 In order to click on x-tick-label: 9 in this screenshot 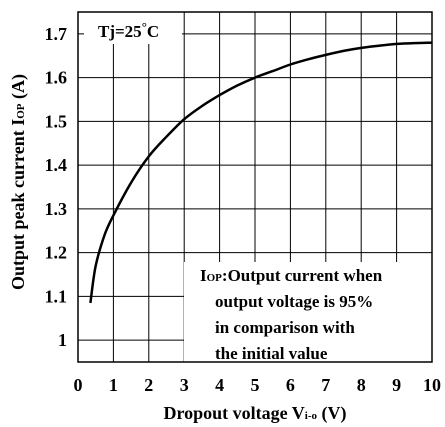, I will do `click(396, 385)`.